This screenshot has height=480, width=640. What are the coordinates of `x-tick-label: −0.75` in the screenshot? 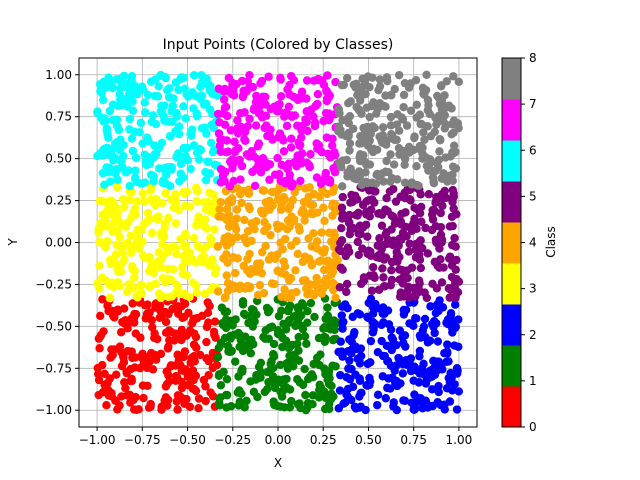 It's located at (142, 440).